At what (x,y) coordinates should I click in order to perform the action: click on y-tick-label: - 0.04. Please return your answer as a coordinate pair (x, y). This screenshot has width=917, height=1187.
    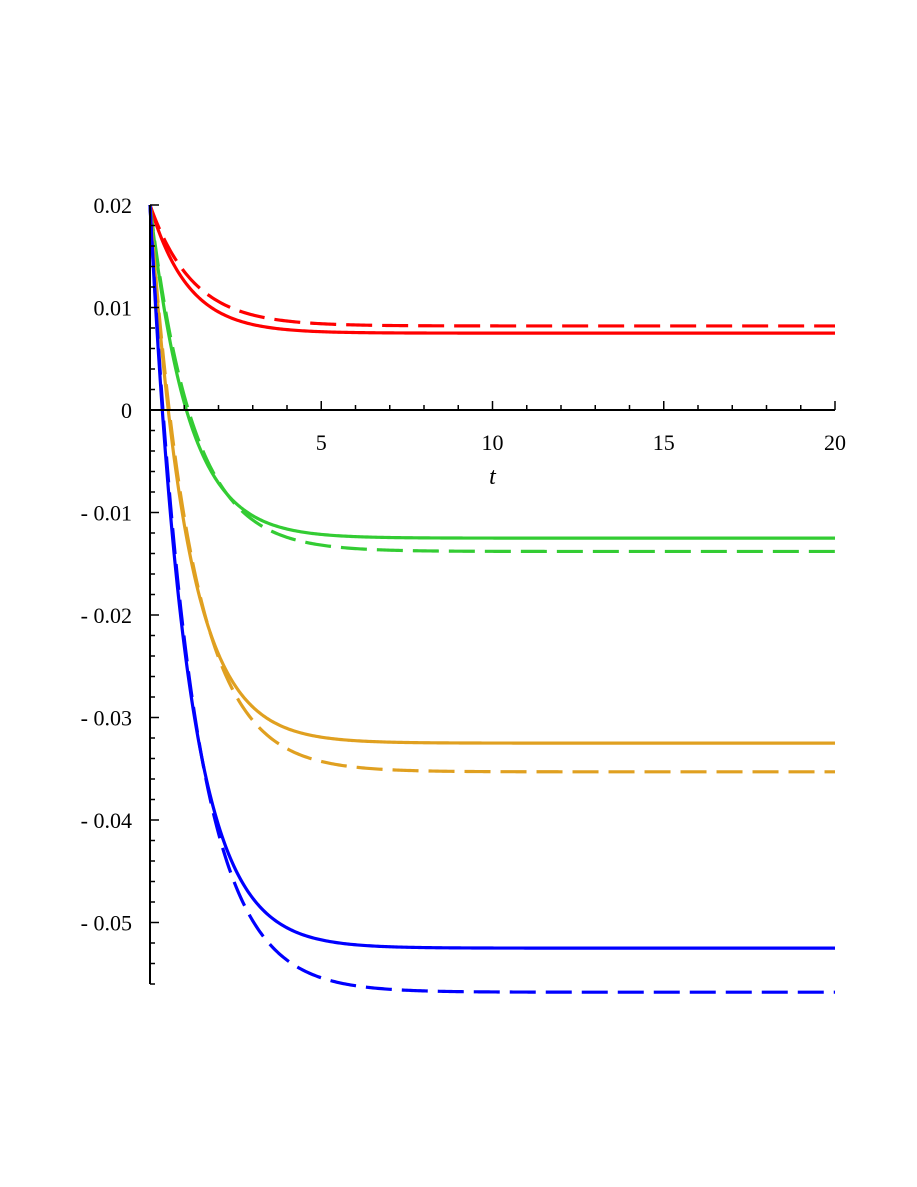
    Looking at the image, I should click on (106, 820).